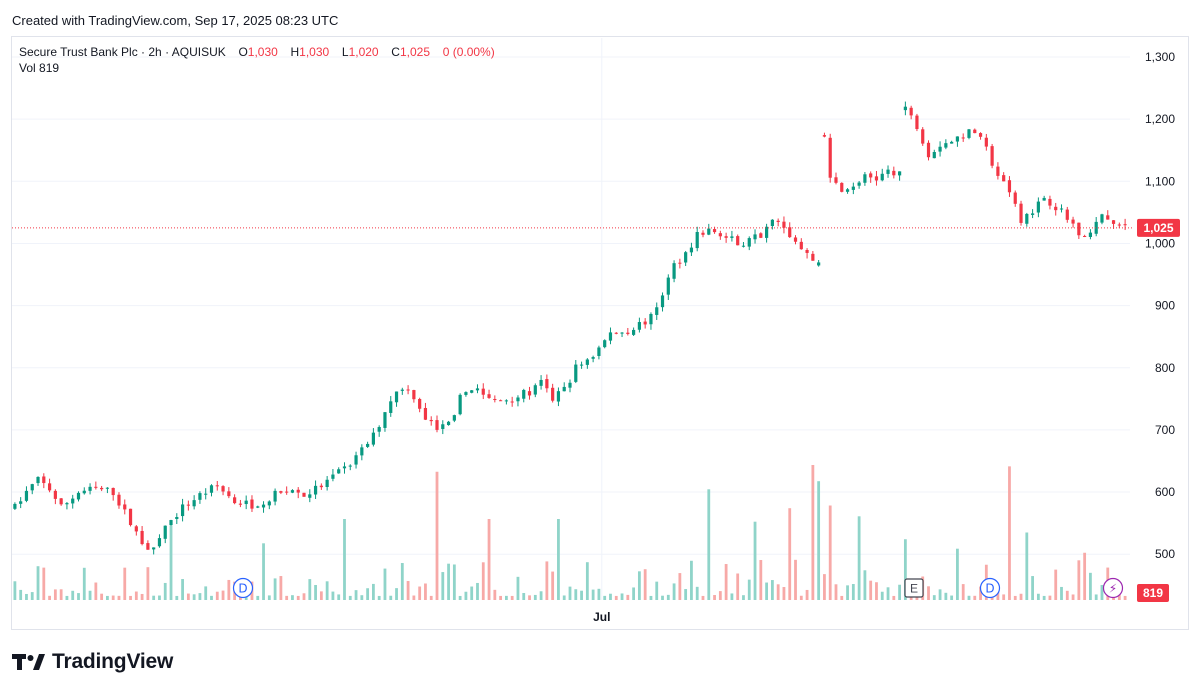 The image size is (1200, 700). I want to click on y-tick-label: 600, so click(1165, 492).